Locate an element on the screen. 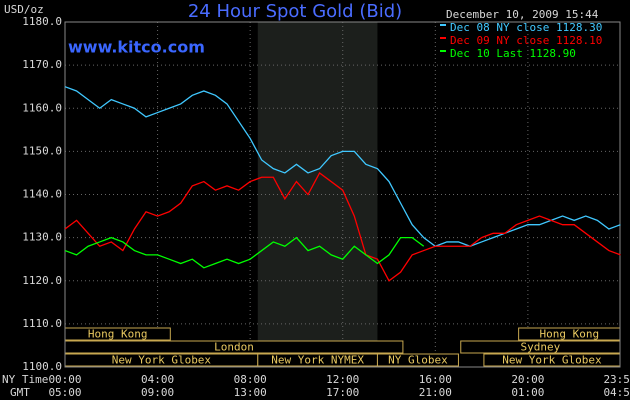 Image resolution: width=630 pixels, height=400 pixels. x-tick-label: 16:00 is located at coordinates (435, 379).